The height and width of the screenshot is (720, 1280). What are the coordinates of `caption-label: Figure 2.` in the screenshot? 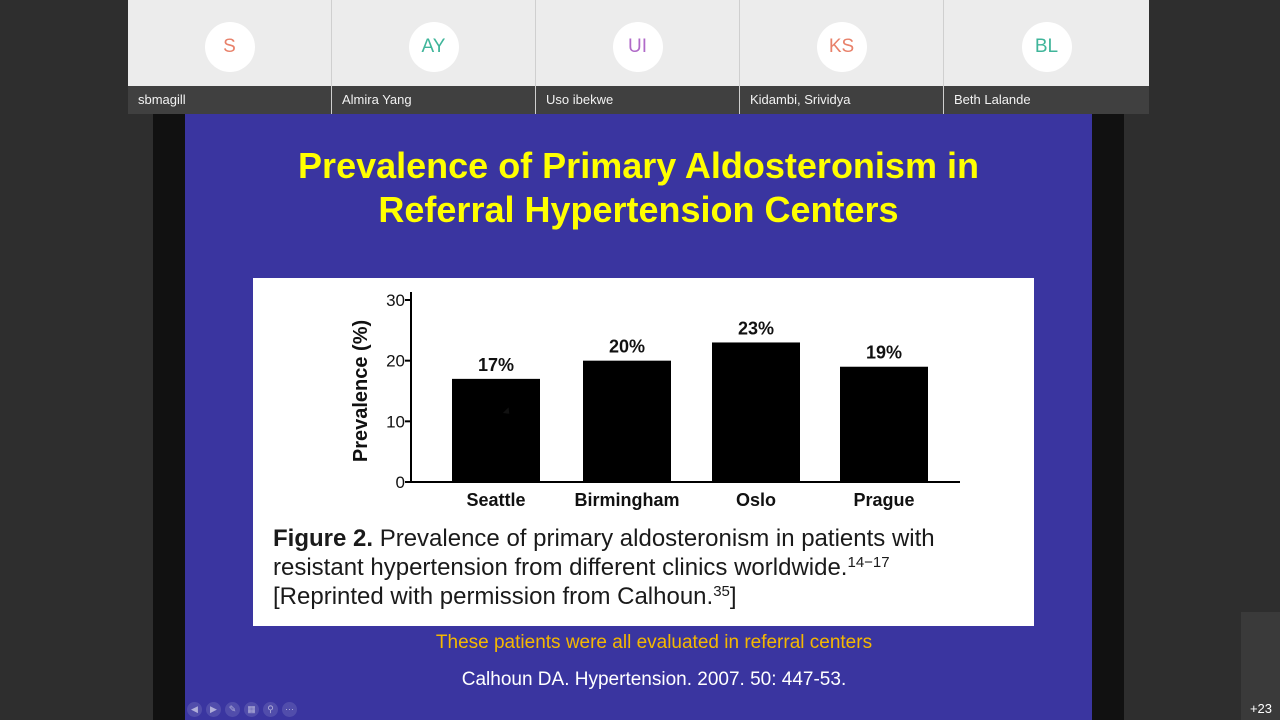 It's located at (323, 538).